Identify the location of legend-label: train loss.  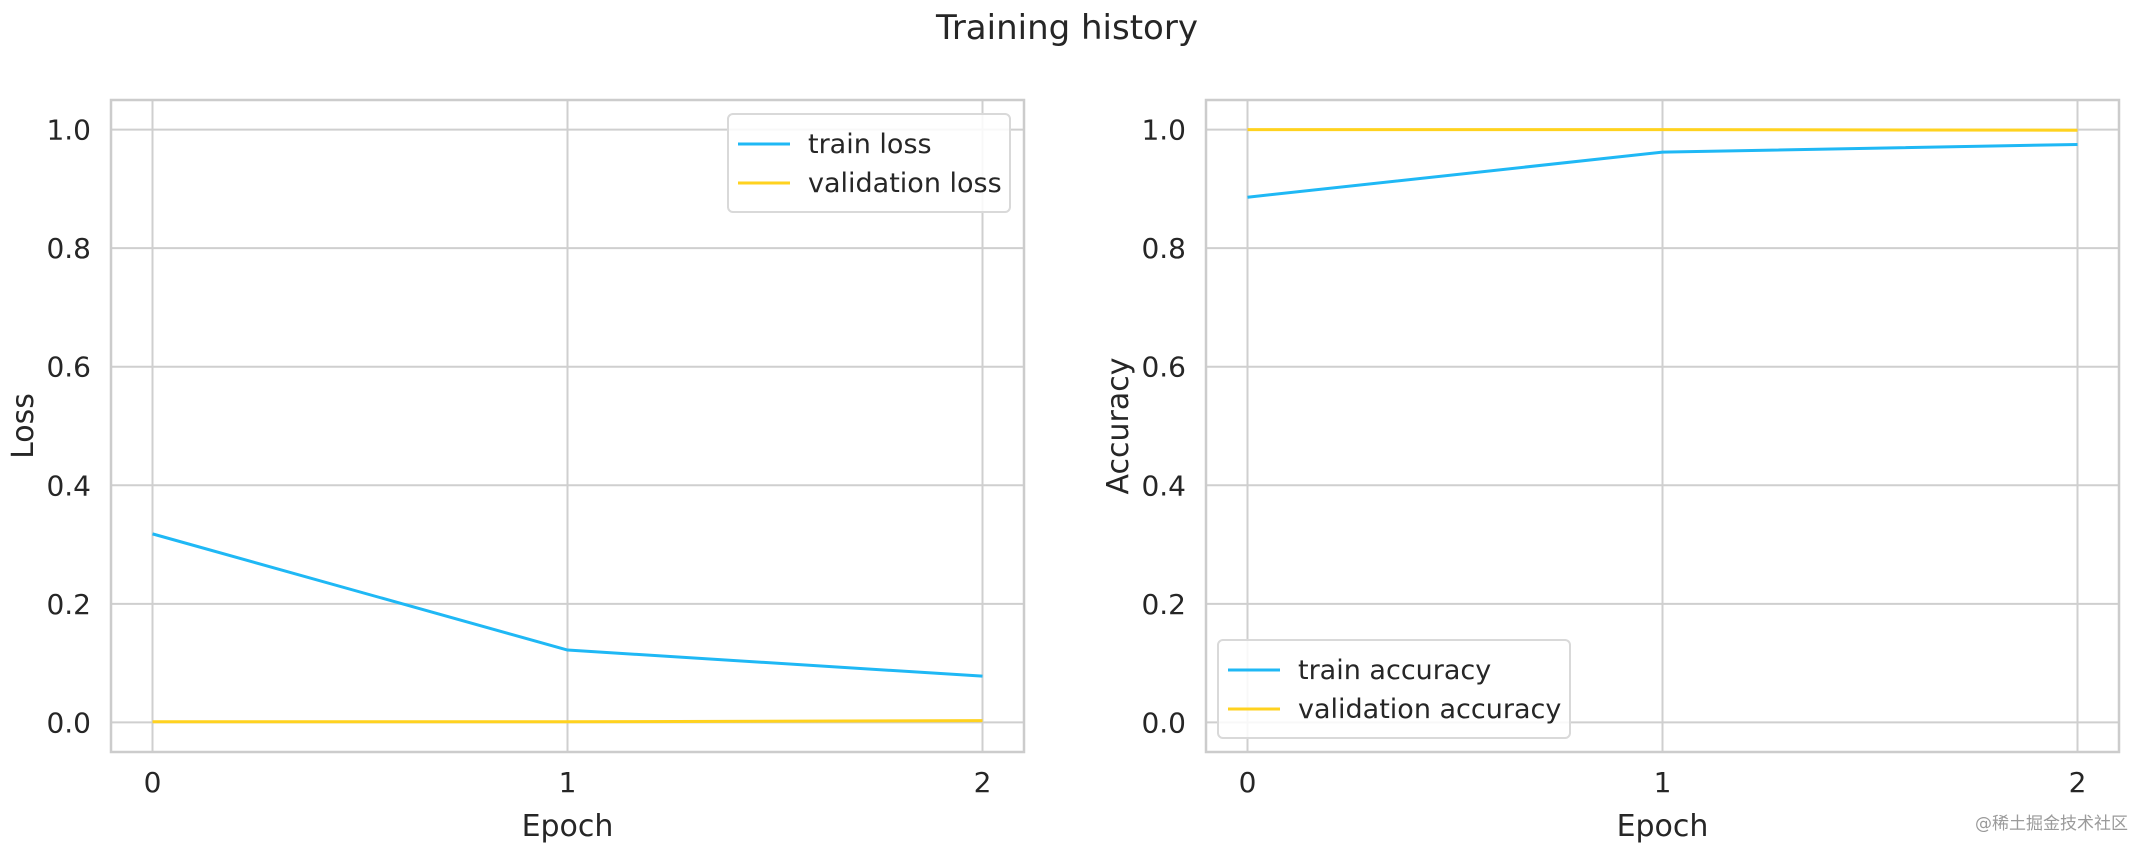
(870, 144).